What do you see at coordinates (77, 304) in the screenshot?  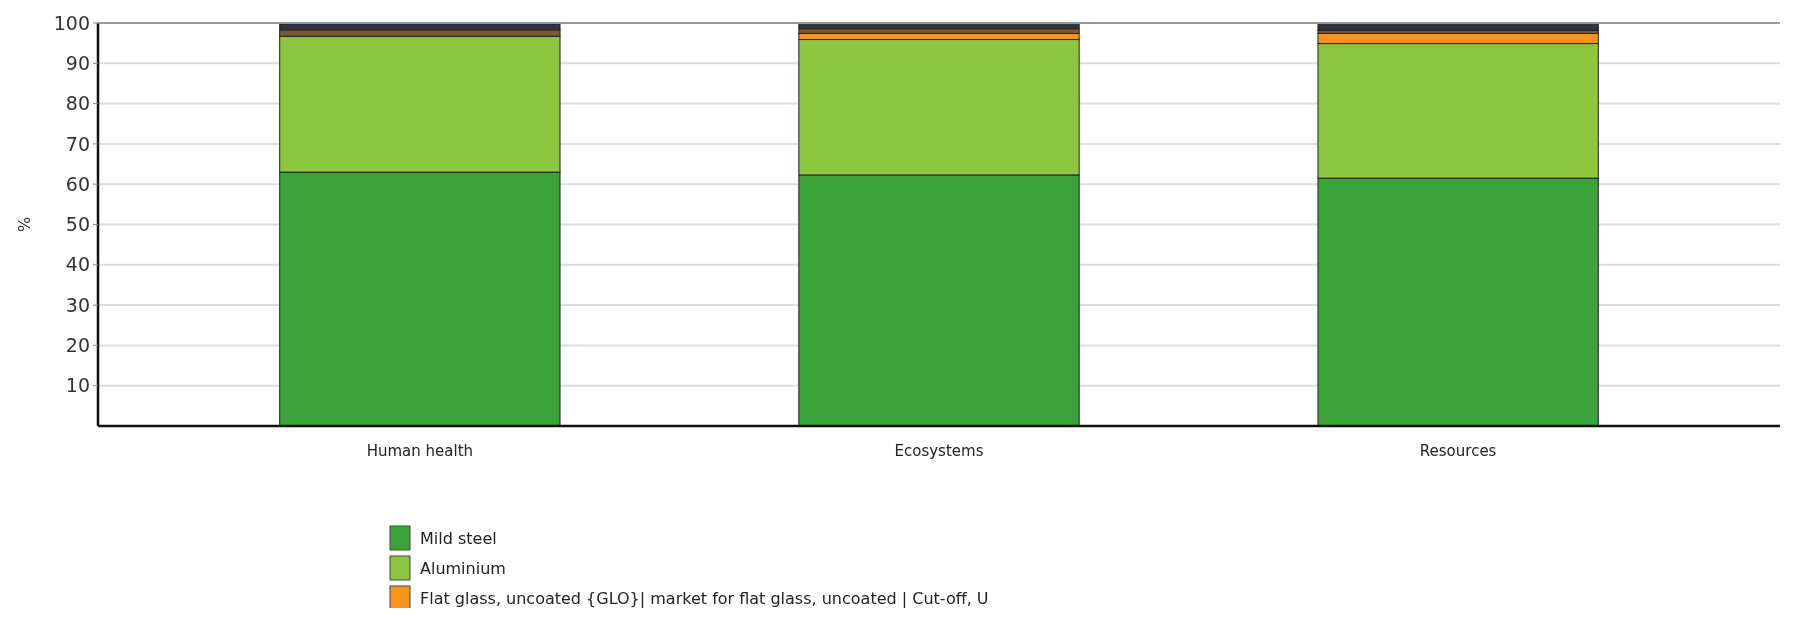 I see `y-tick-label: 30` at bounding box center [77, 304].